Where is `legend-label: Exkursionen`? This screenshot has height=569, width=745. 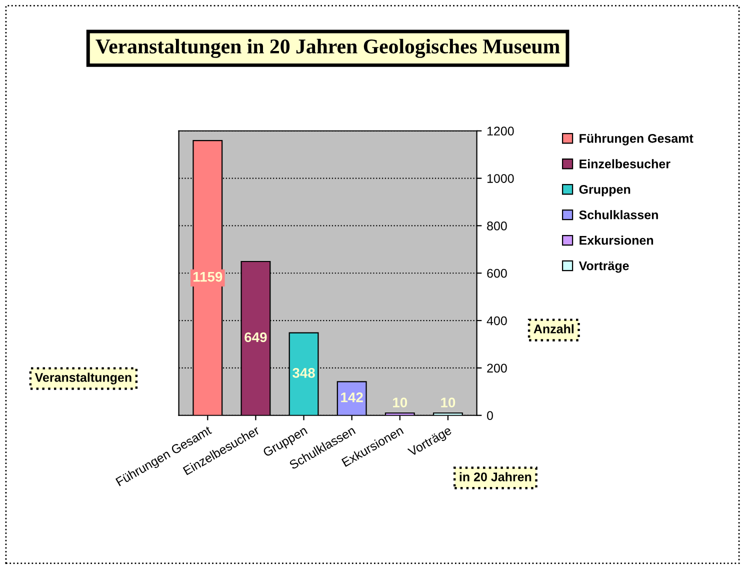
legend-label: Exkursionen is located at coordinates (617, 240).